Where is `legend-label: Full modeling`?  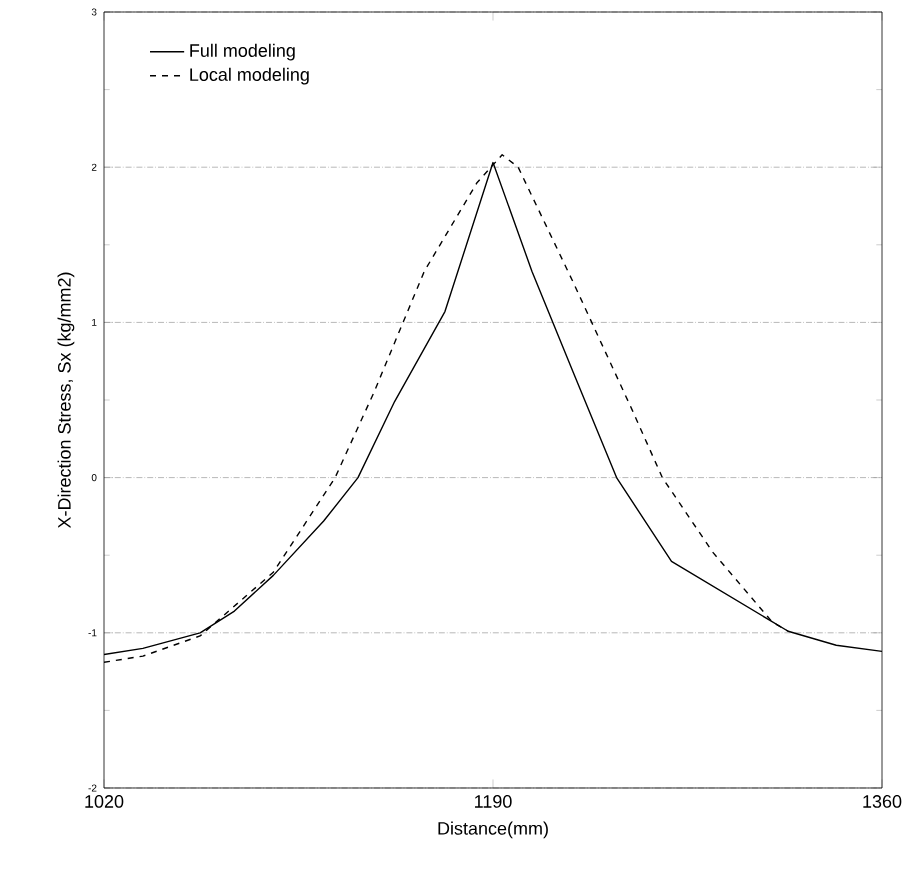 legend-label: Full modeling is located at coordinates (242, 52).